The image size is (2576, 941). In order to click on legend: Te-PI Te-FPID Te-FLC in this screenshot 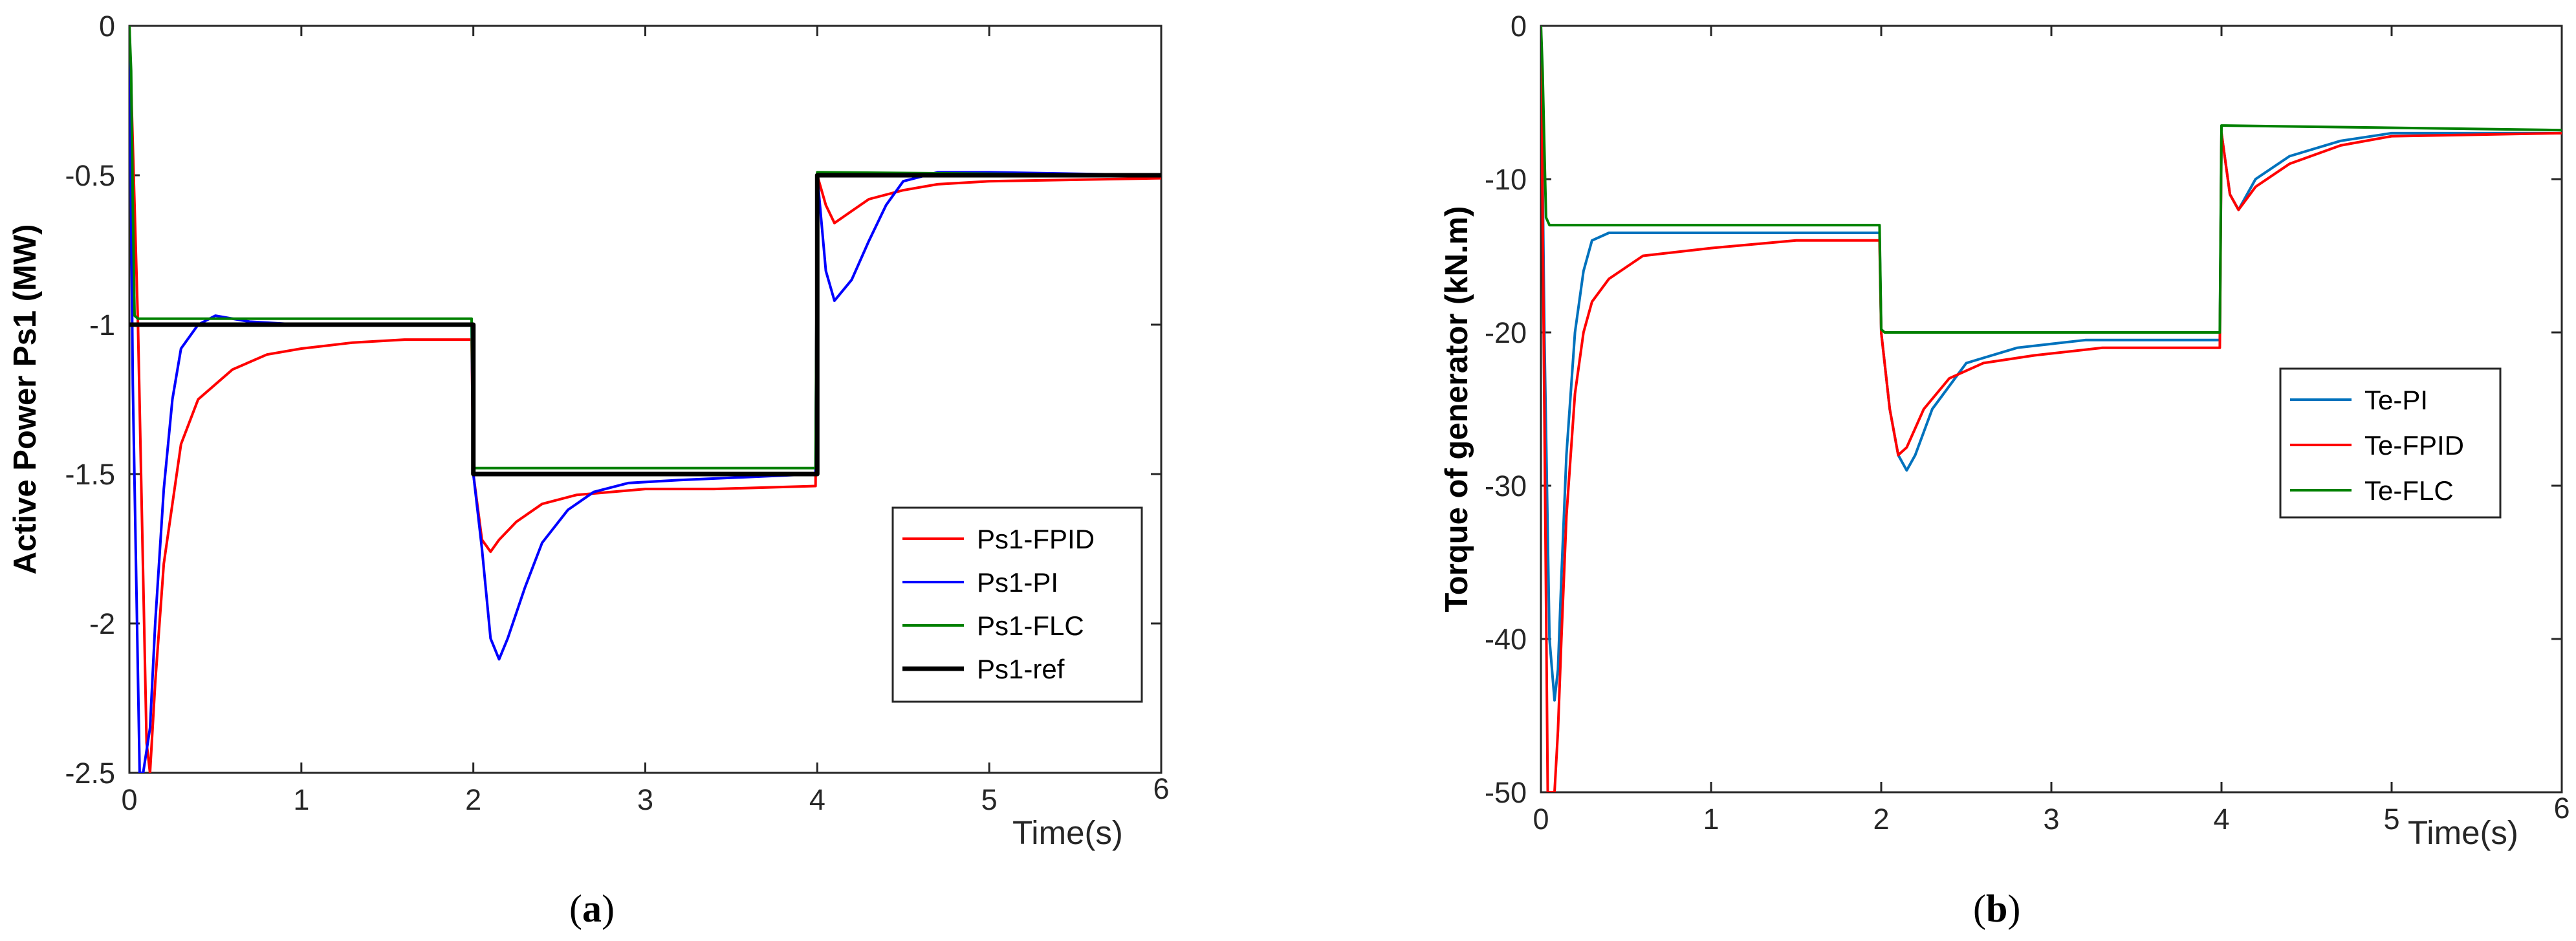, I will do `click(2390, 443)`.